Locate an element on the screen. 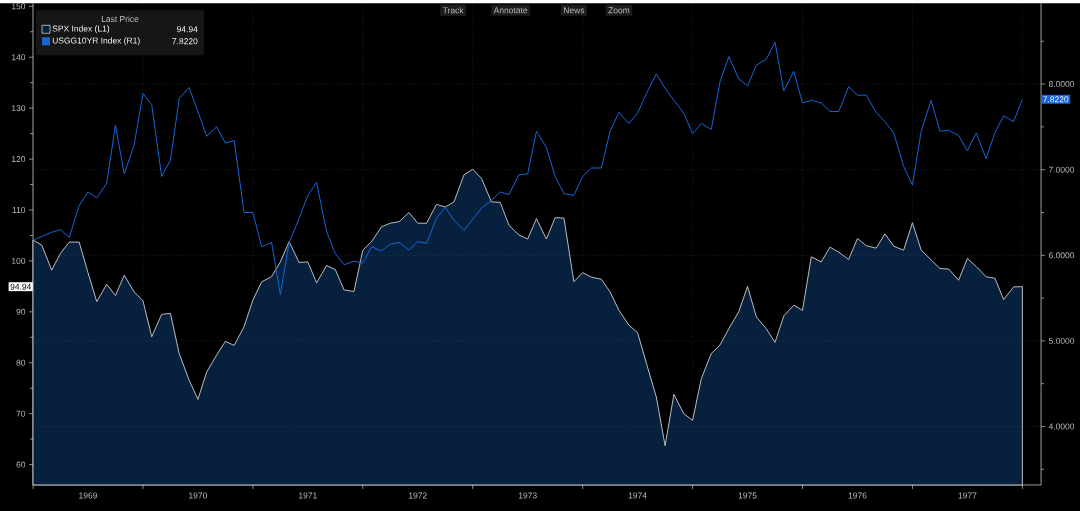 Image resolution: width=1080 pixels, height=511 pixels. y-tick-label: 100 is located at coordinates (19, 260).